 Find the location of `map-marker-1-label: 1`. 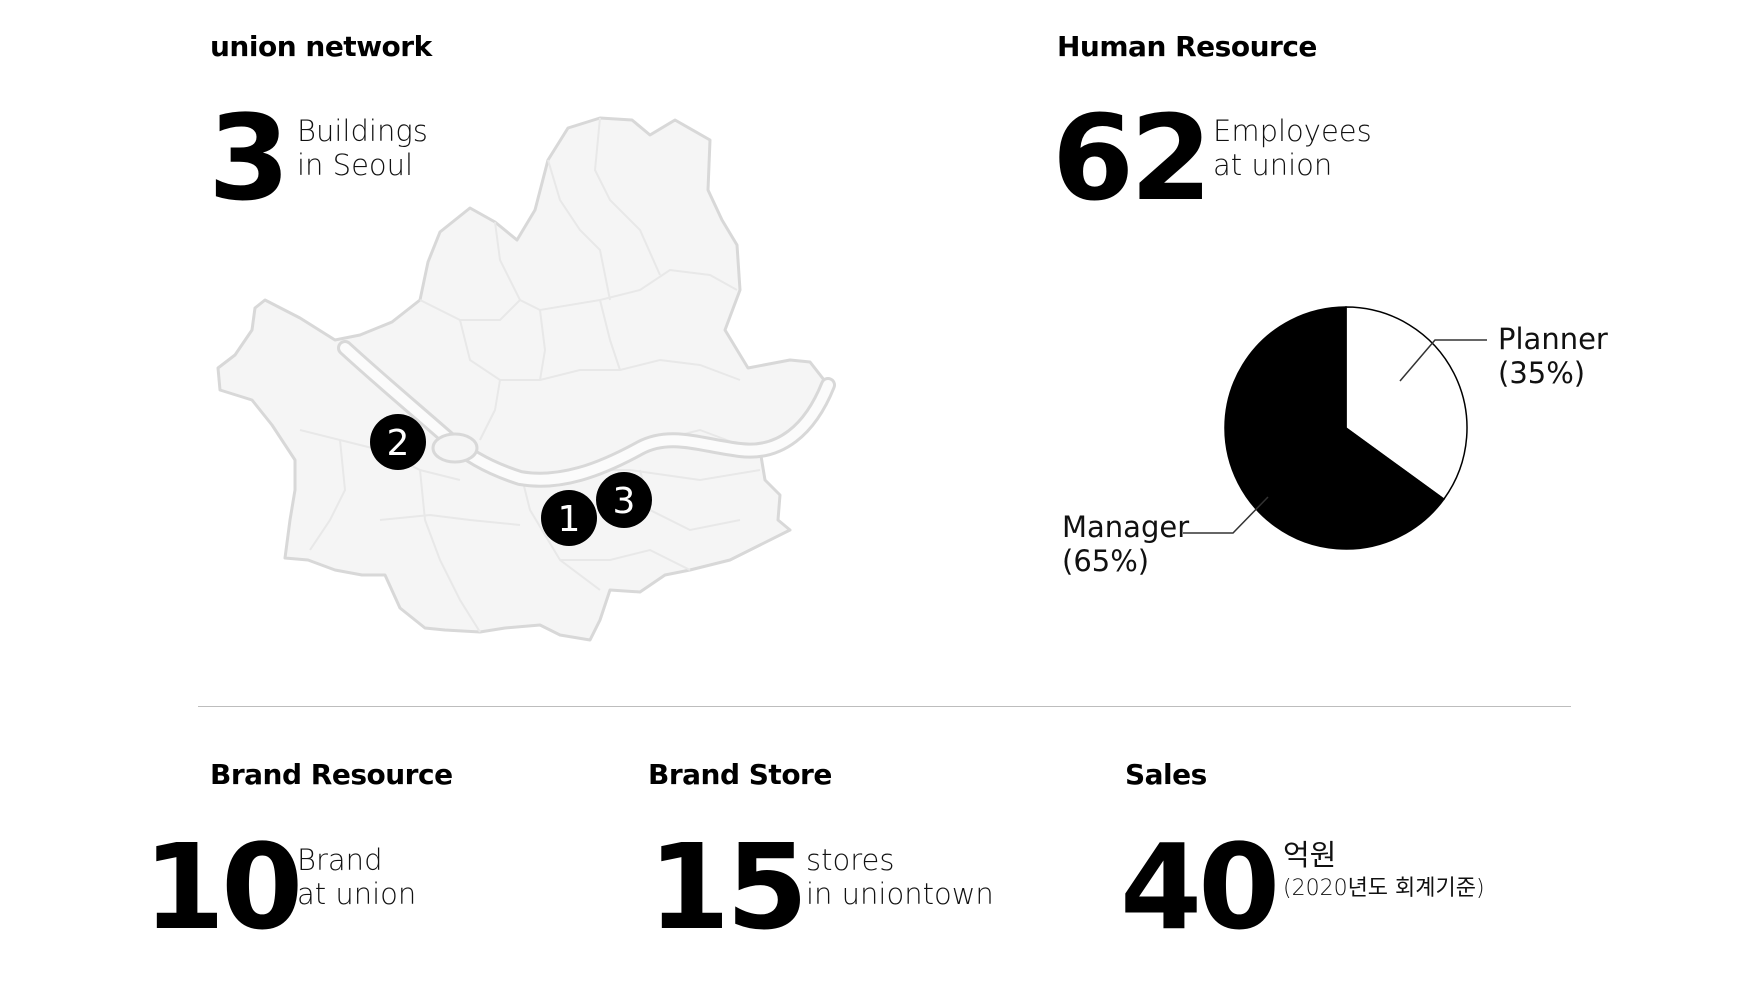

map-marker-1-label: 1 is located at coordinates (569, 519).